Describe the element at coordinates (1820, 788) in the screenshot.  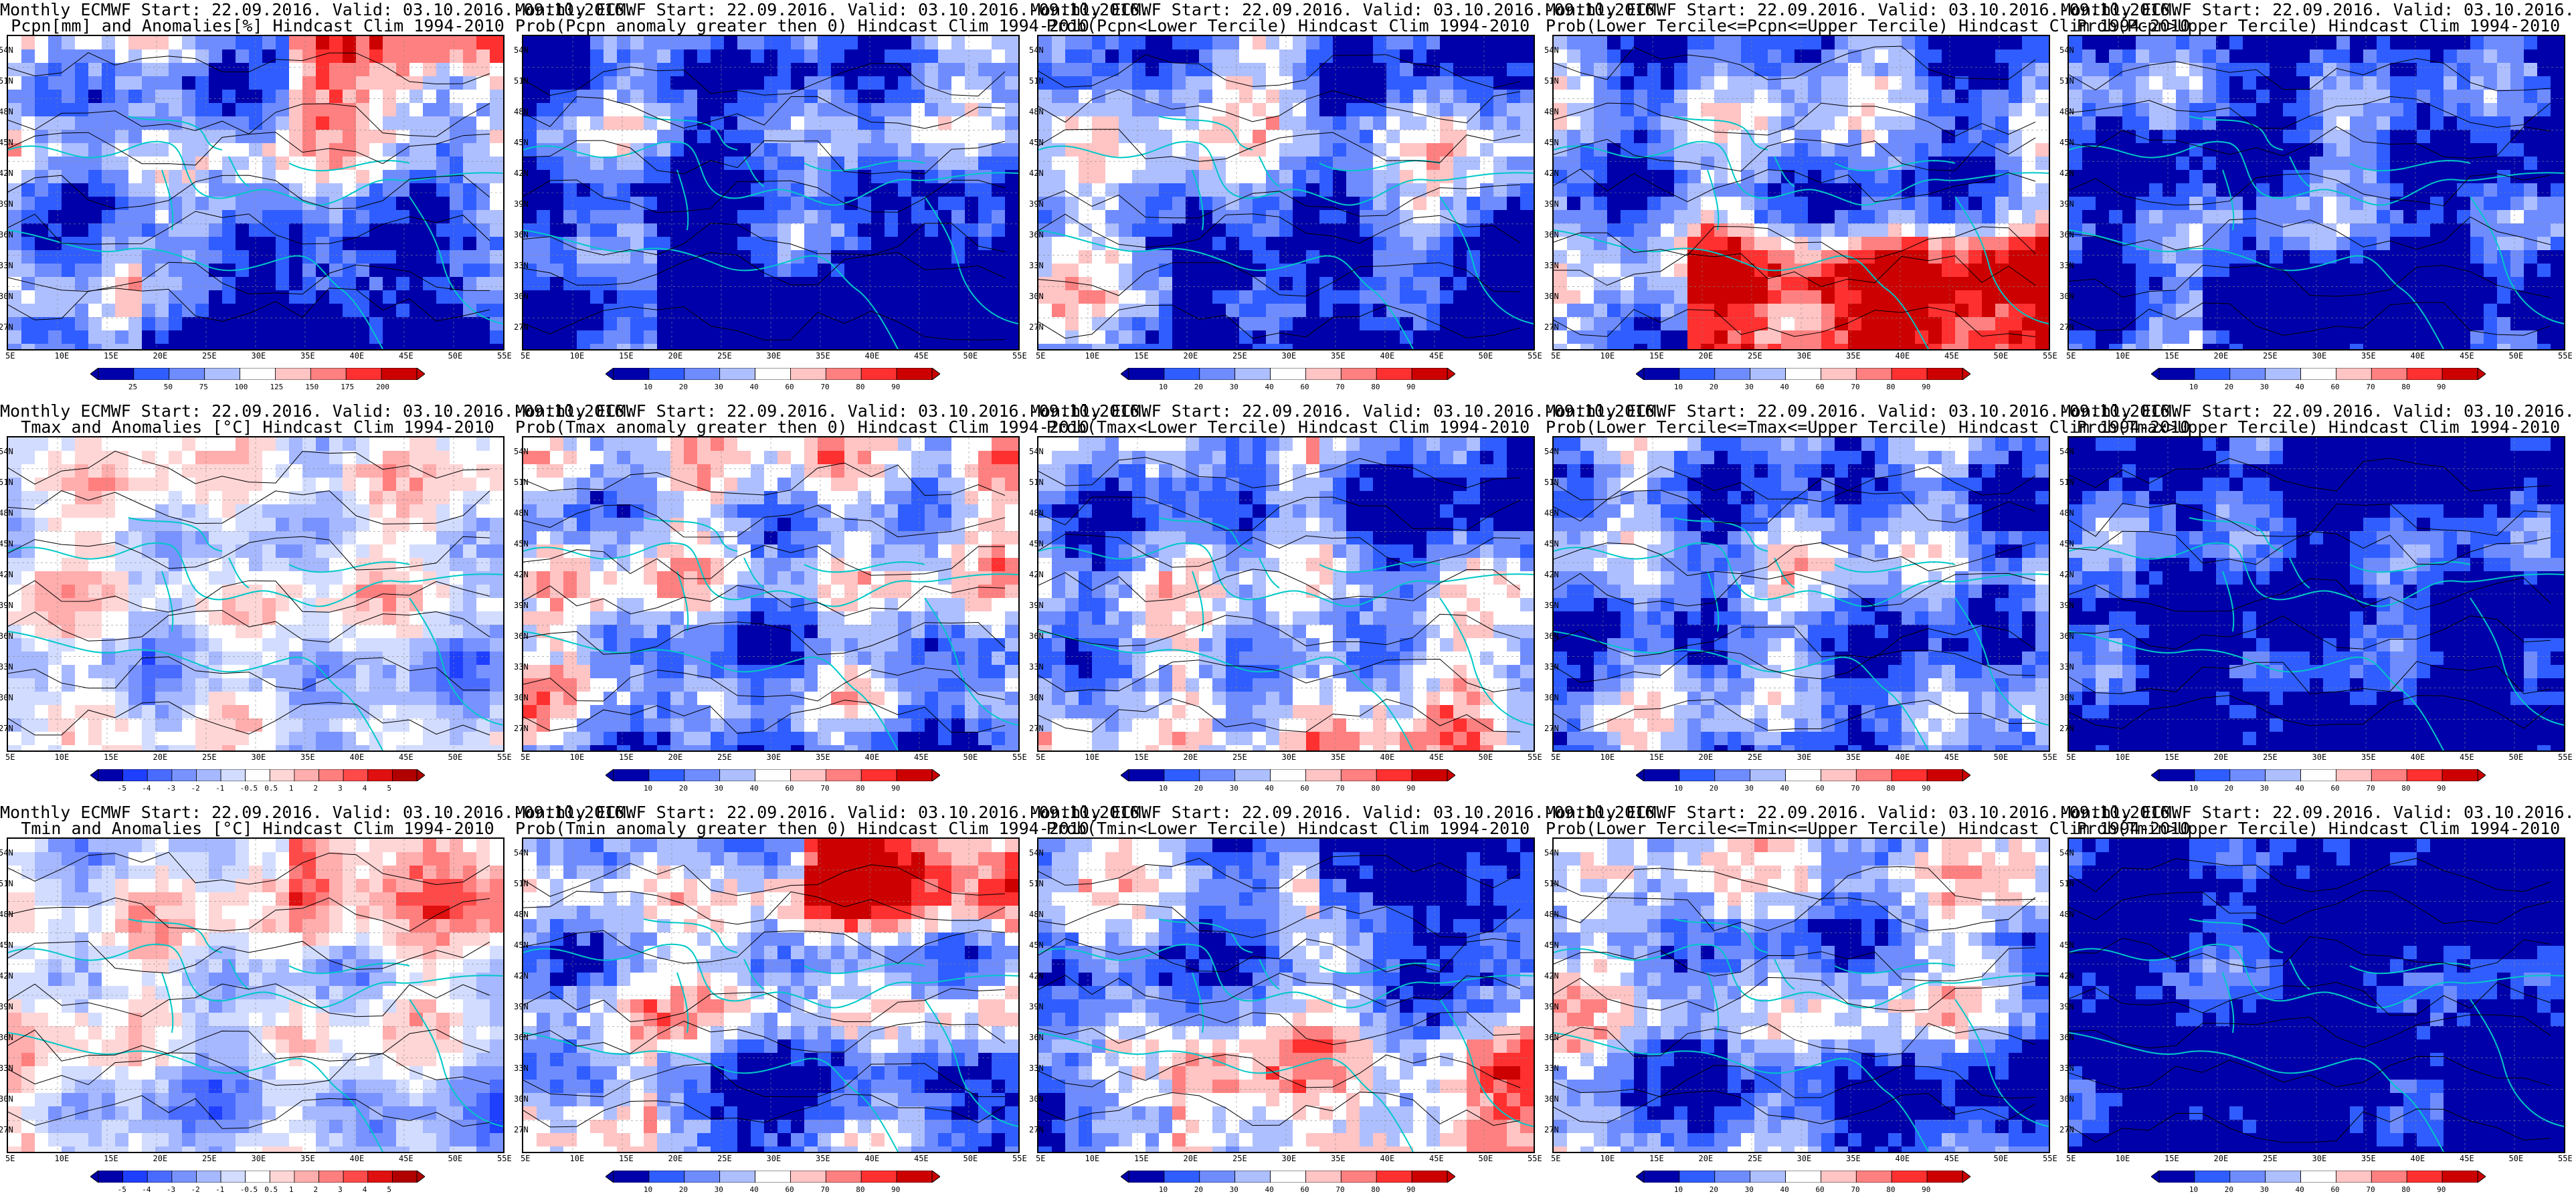
I see `colorbar-tick-label: 60` at that location.